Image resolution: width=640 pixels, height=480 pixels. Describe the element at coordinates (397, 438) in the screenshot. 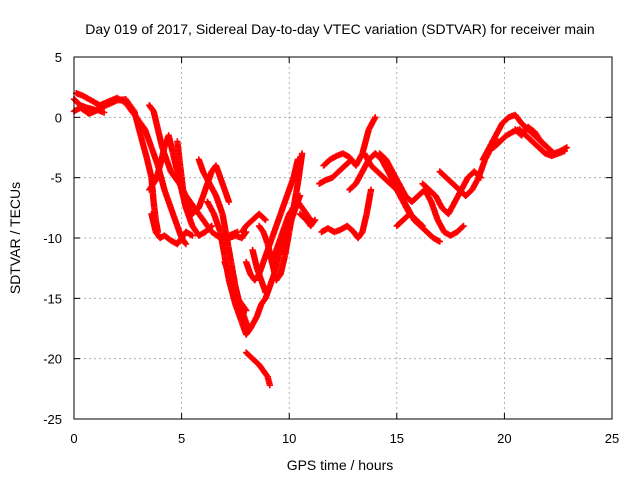

I see `x-tick-label: 15` at that location.